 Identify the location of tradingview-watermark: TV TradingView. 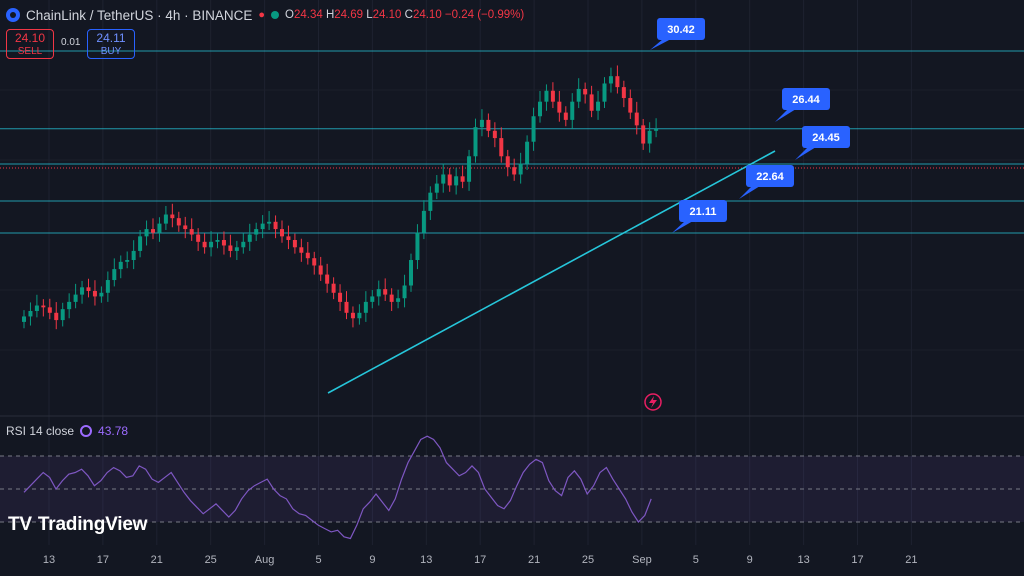
(78, 524).